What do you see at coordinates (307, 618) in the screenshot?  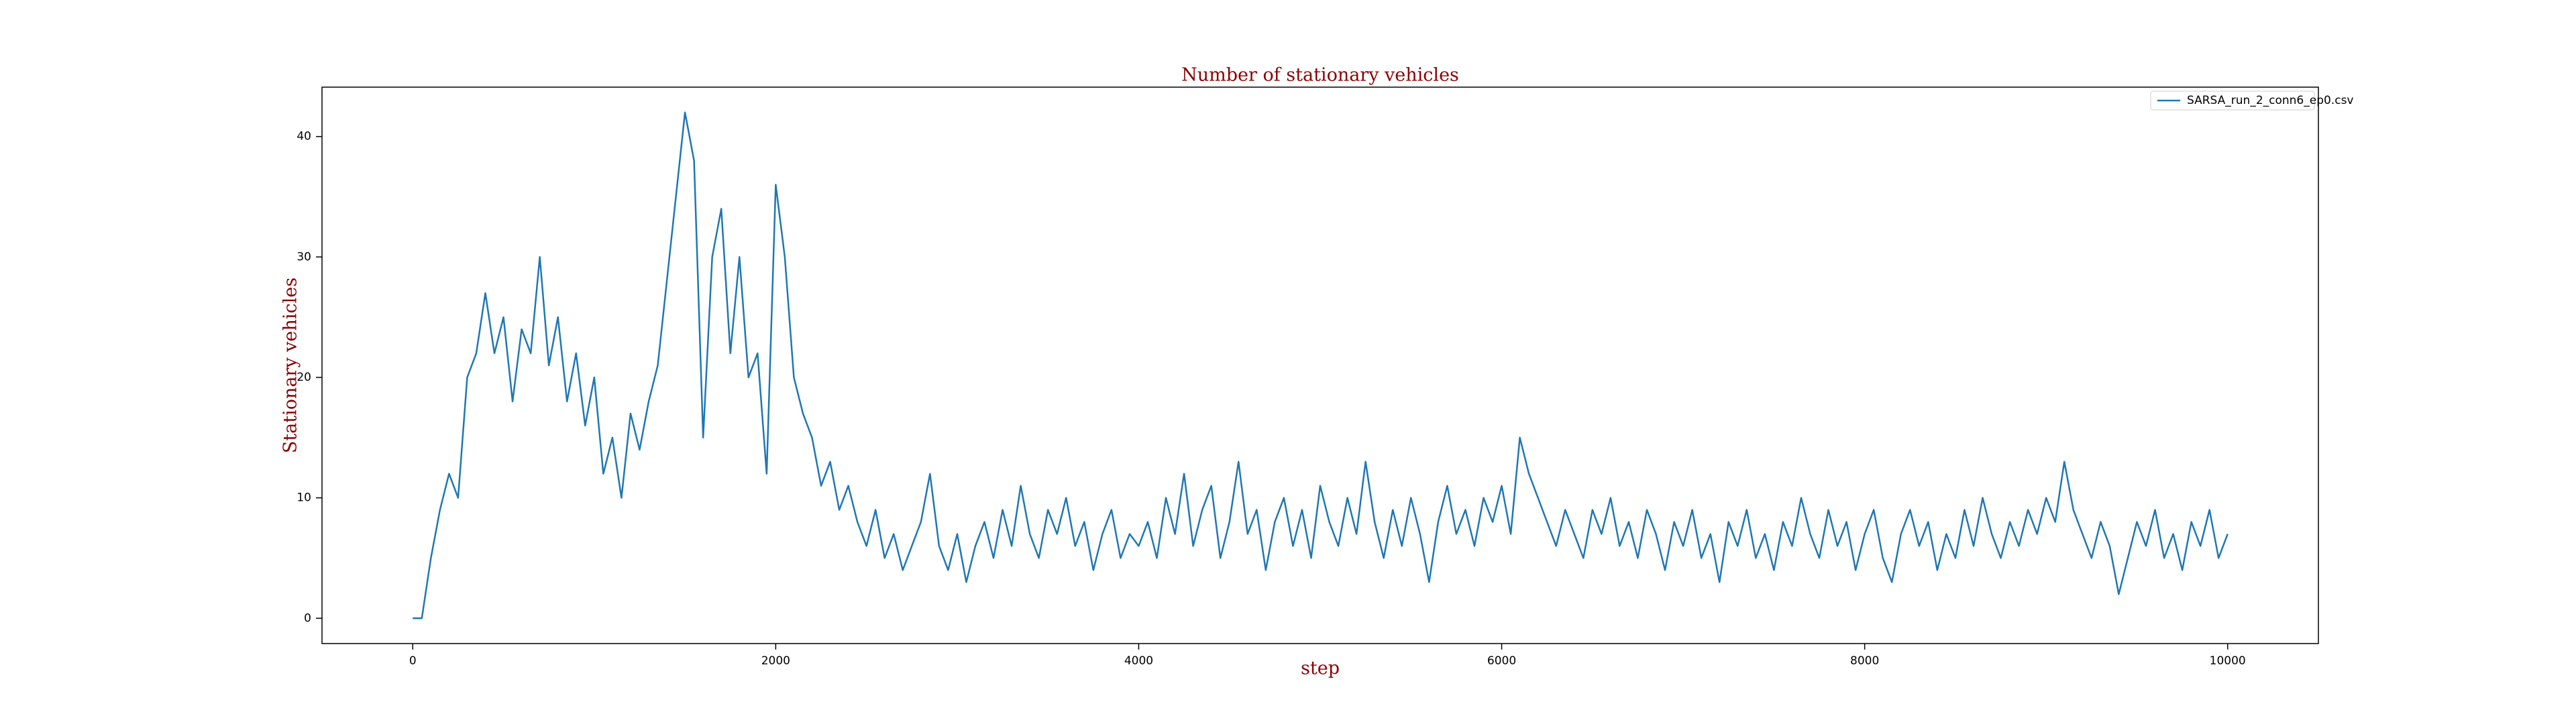 I see `y-tick-label: 0` at bounding box center [307, 618].